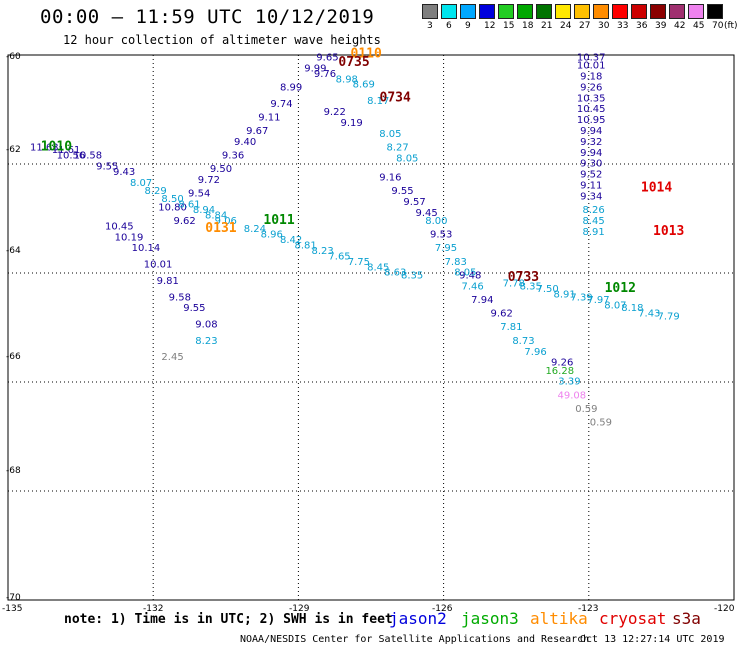  What do you see at coordinates (220, 228) in the screenshot?
I see `pass-time-label: 0131` at bounding box center [220, 228].